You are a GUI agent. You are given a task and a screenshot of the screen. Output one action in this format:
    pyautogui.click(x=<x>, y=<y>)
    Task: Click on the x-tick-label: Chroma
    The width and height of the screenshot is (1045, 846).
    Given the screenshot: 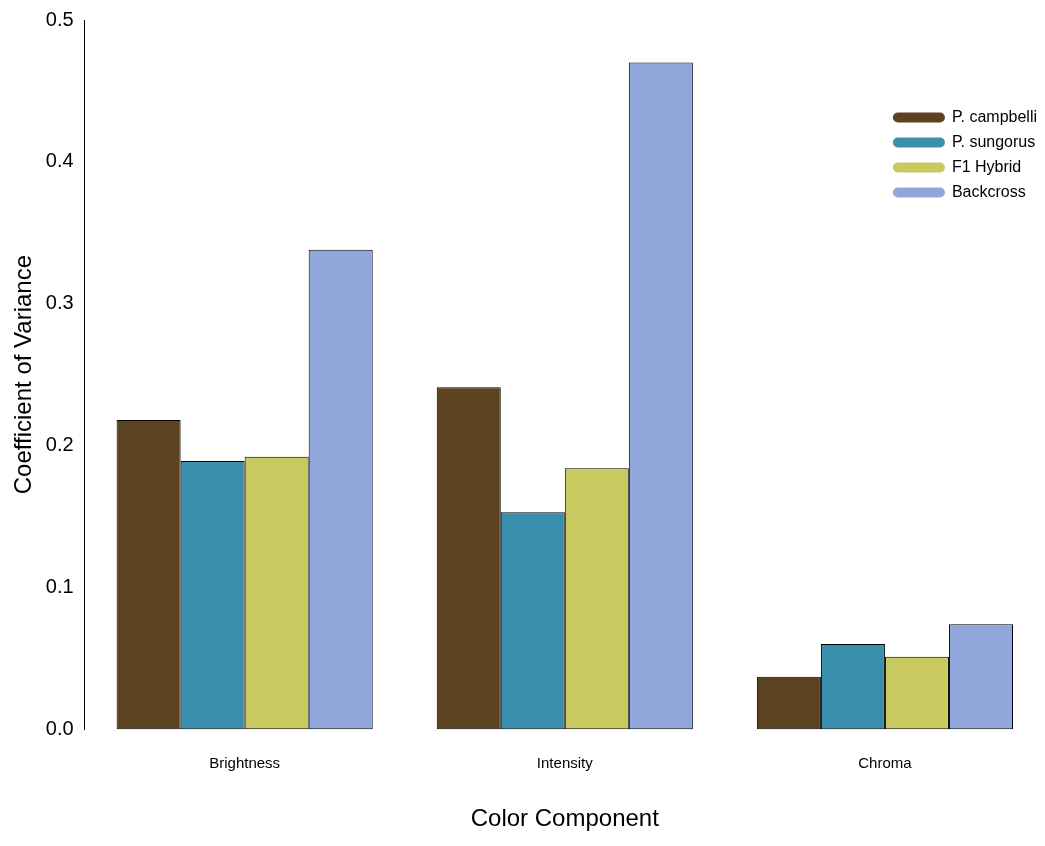 What is the action you would take?
    pyautogui.click(x=885, y=763)
    